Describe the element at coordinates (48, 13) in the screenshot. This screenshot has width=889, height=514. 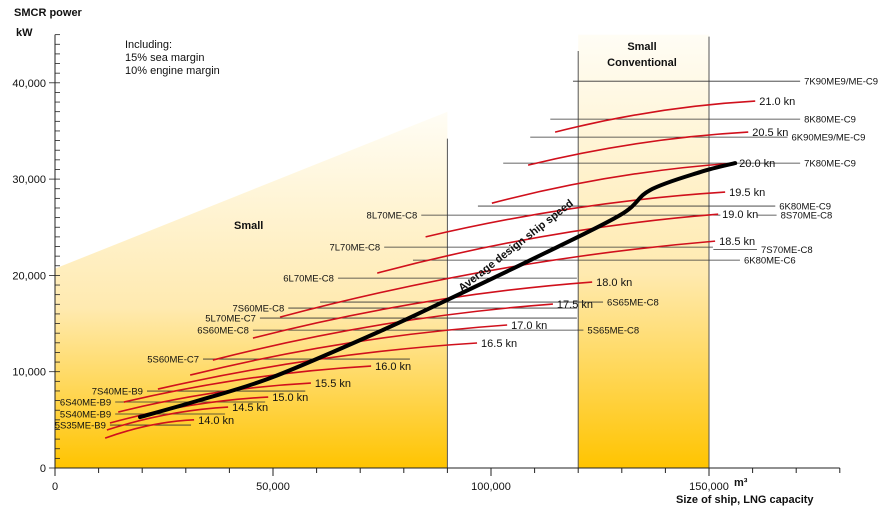
I see `y-axis-title: SMCR power` at that location.